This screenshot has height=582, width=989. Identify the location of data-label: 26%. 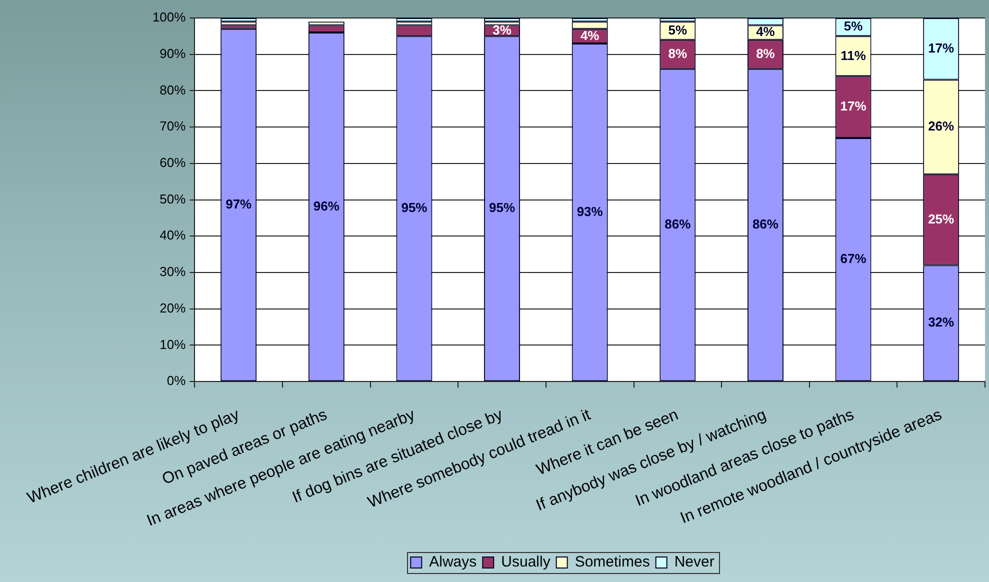
(941, 126).